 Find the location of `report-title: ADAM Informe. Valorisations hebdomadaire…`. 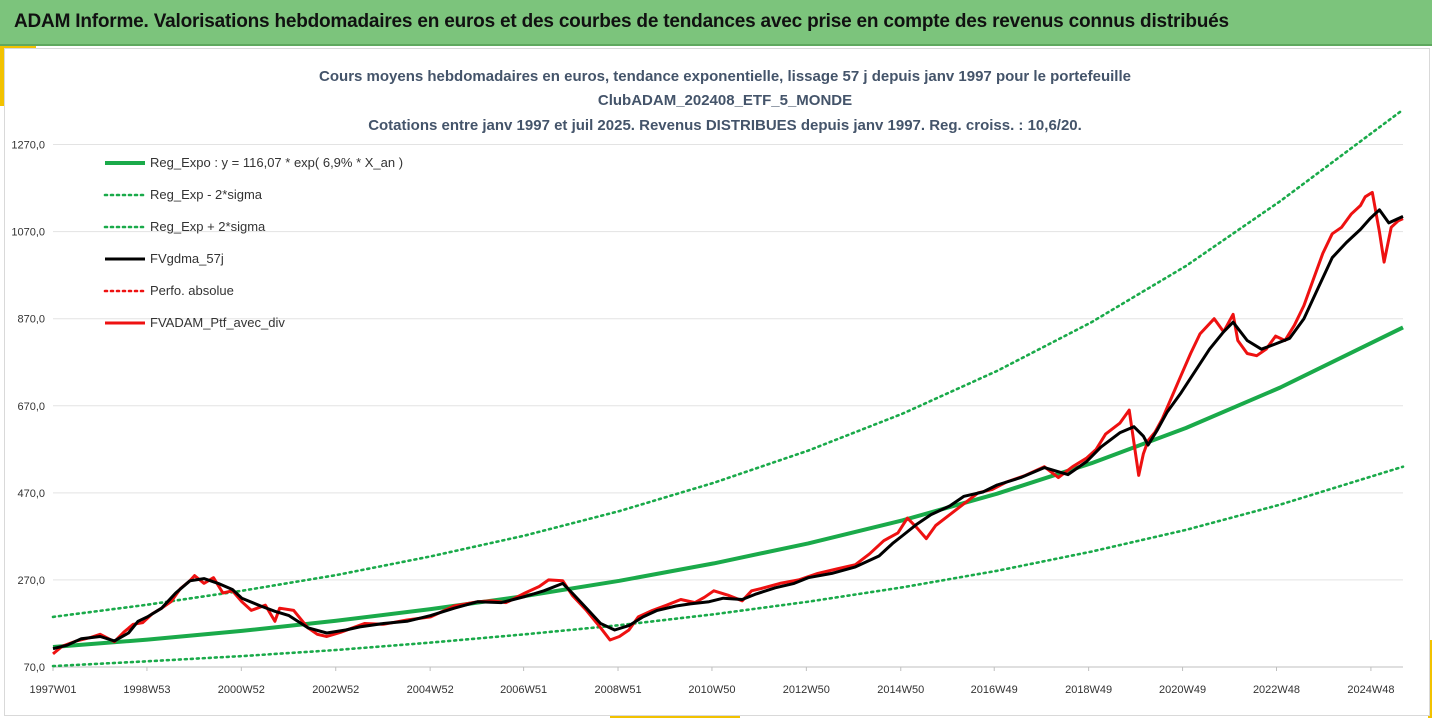

report-title: ADAM Informe. Valorisations hebdomadaire… is located at coordinates (621, 21).